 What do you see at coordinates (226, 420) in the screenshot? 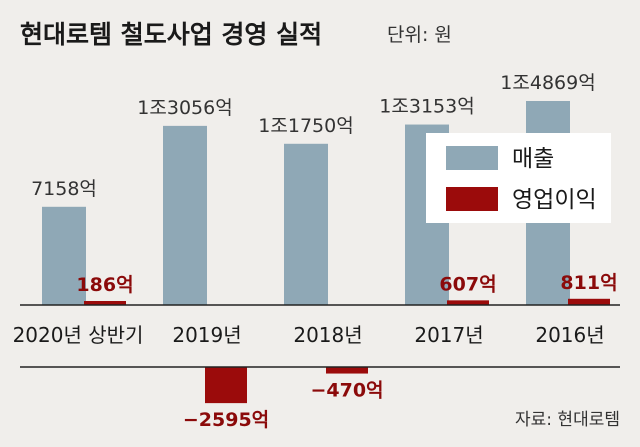
I see `data-label-operating-profit-1: −2595억` at bounding box center [226, 420].